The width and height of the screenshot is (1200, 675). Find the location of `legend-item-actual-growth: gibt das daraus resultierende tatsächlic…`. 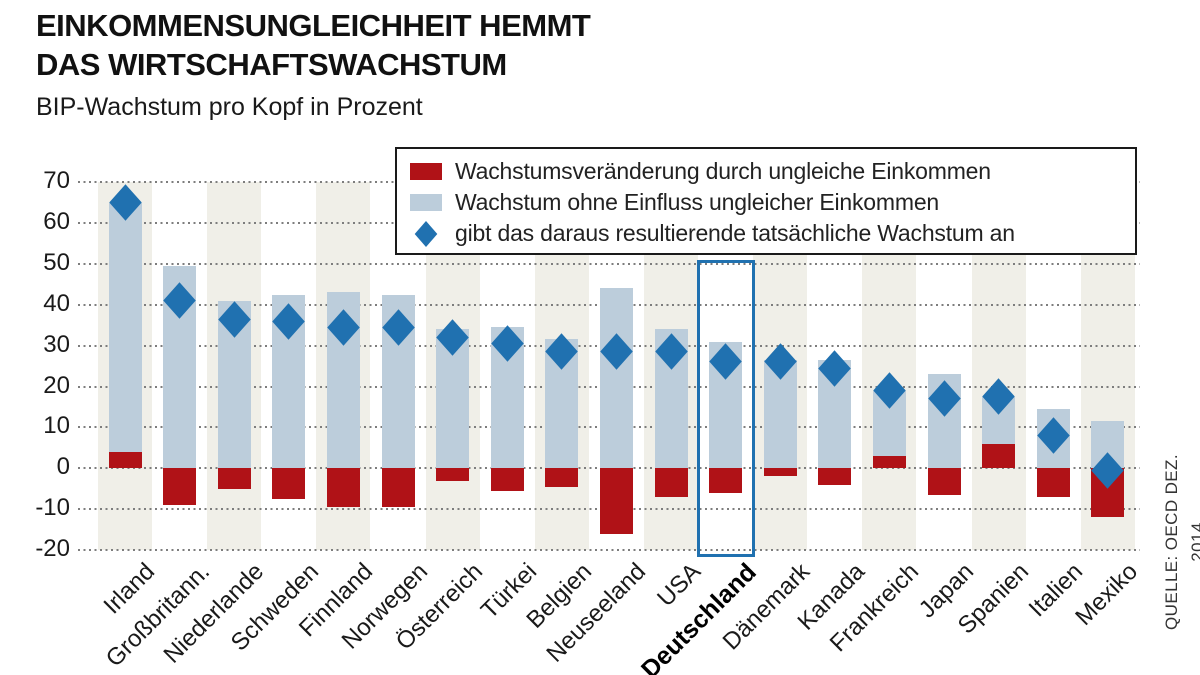

legend-item-actual-growth: gibt das daraus resultierende tatsächlic… is located at coordinates (772, 233).